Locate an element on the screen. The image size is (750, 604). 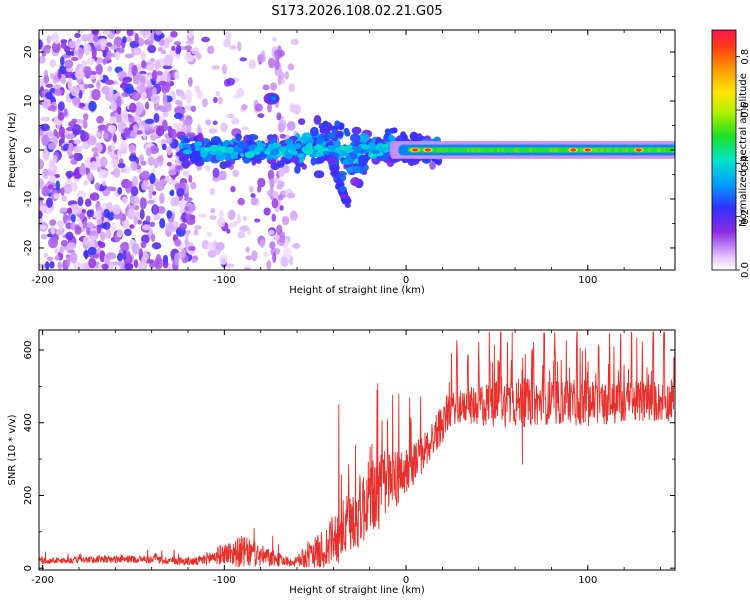
spectrogram-xtick-label: -200 is located at coordinates (42, 280).